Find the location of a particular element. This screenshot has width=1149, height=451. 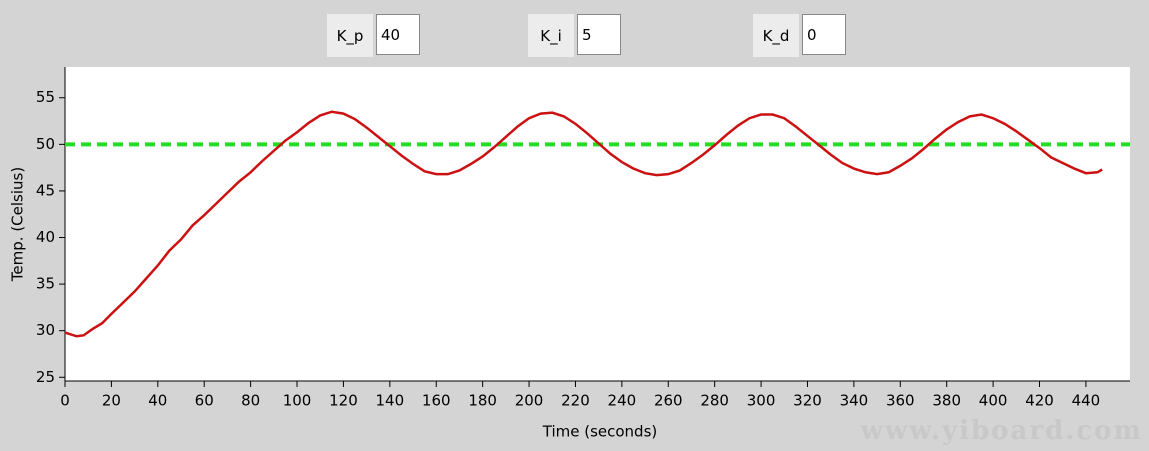

x-tick-label: 120 is located at coordinates (343, 401).